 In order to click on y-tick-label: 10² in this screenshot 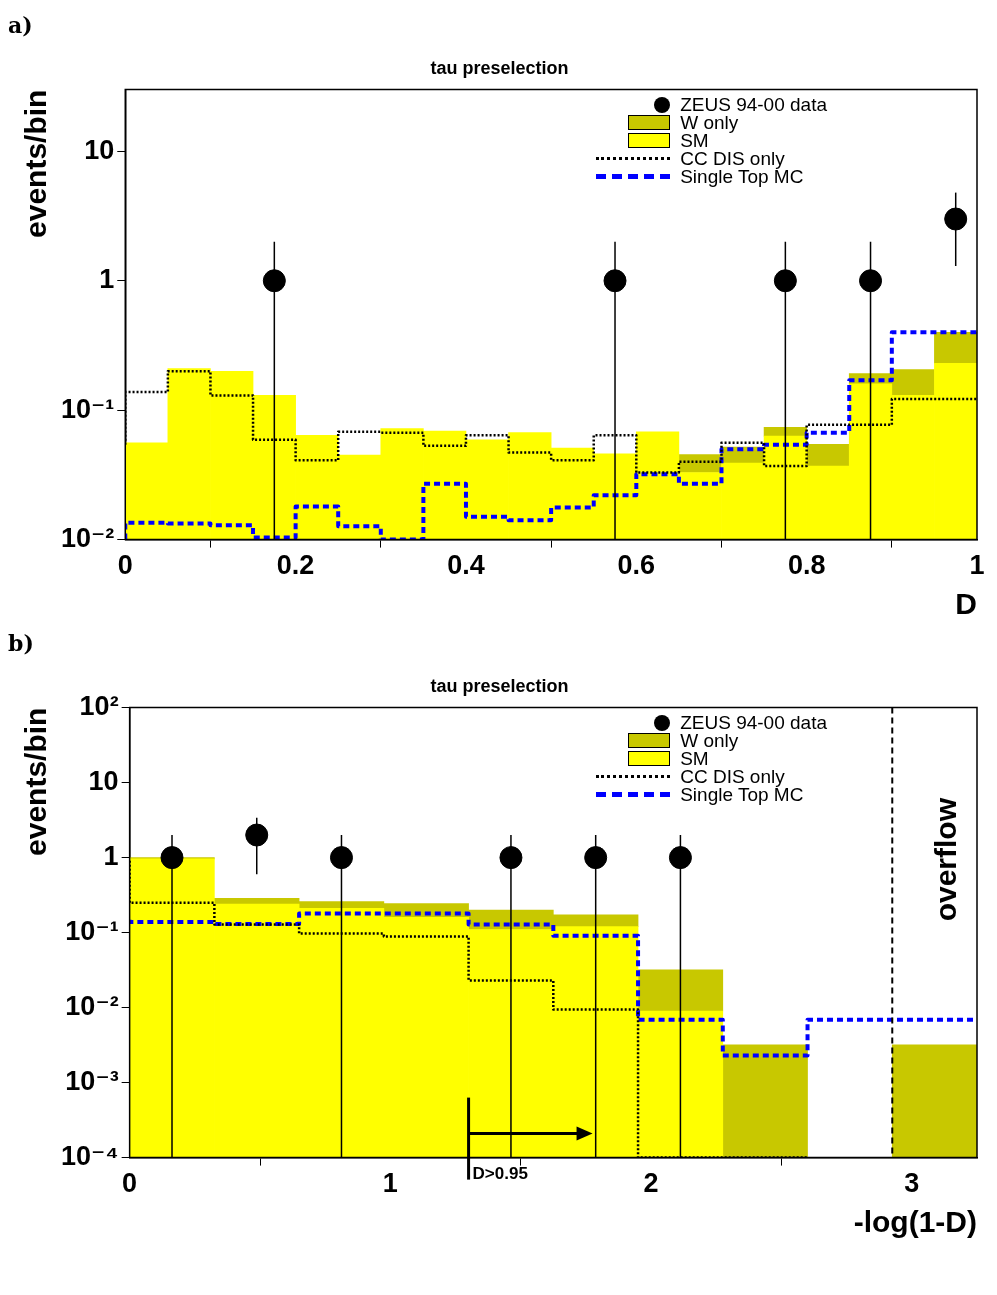, I will do `click(99, 706)`.